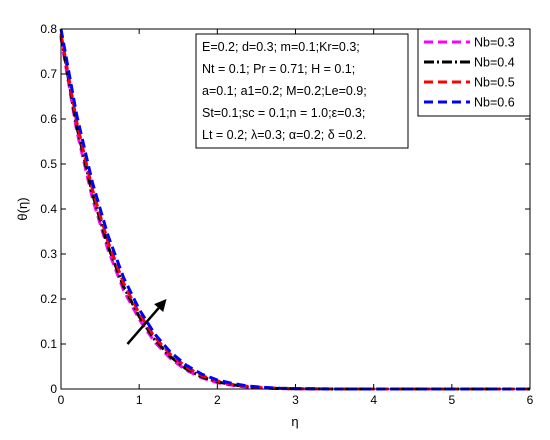 The width and height of the screenshot is (550, 440). I want to click on legend: Nb=0.3 Nb=0.4 Nb=0.5 Nb=0.6, so click(474, 72).